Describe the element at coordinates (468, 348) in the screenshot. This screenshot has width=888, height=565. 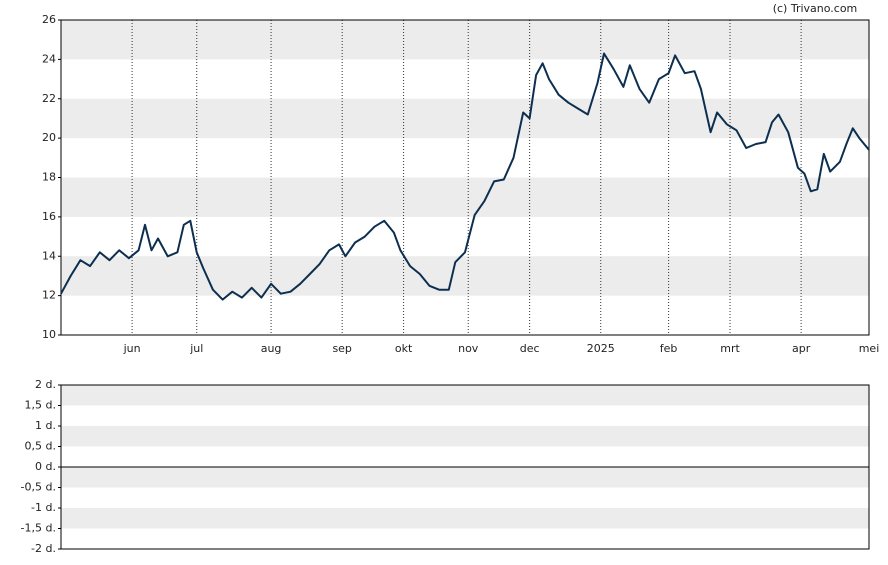
I see `x-tick-label: nov` at that location.